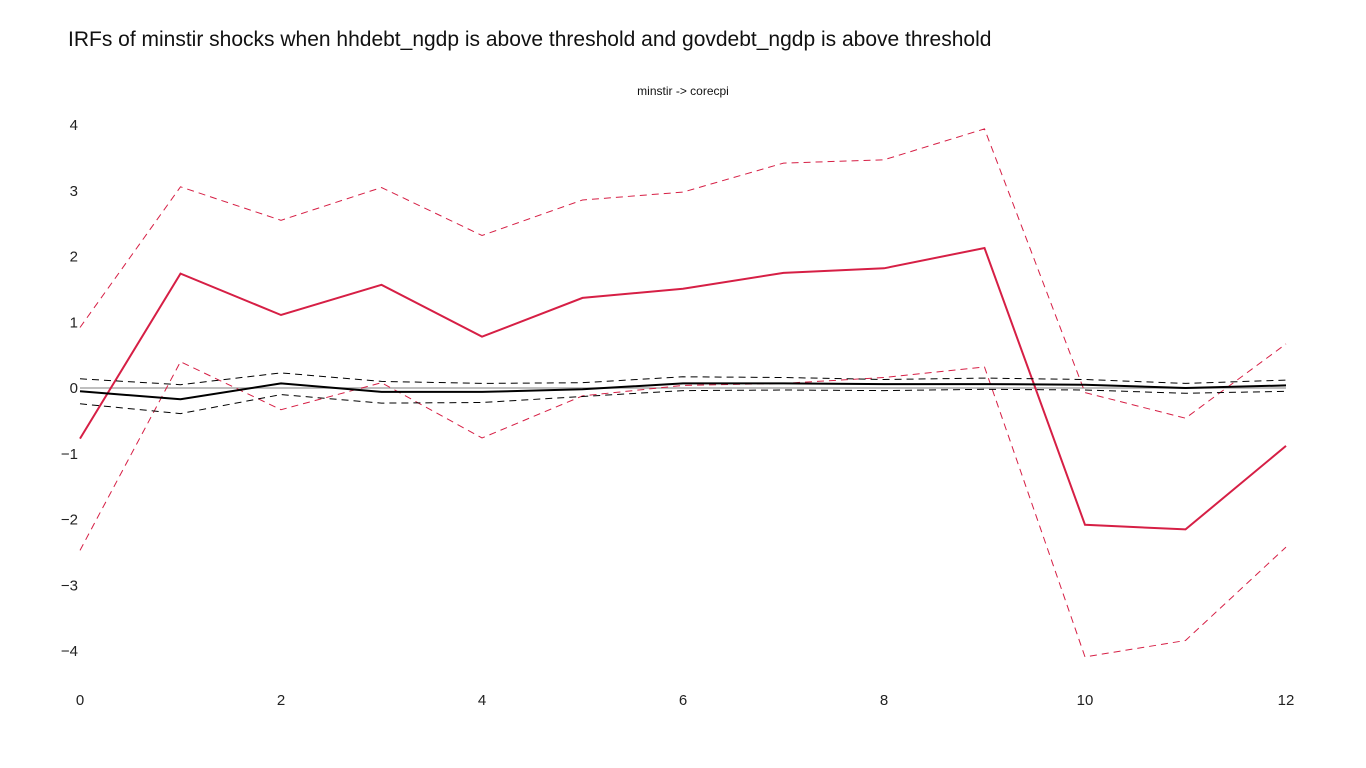 This screenshot has width=1366, height=768. Describe the element at coordinates (74, 388) in the screenshot. I see `y-tick-label: 0` at that location.